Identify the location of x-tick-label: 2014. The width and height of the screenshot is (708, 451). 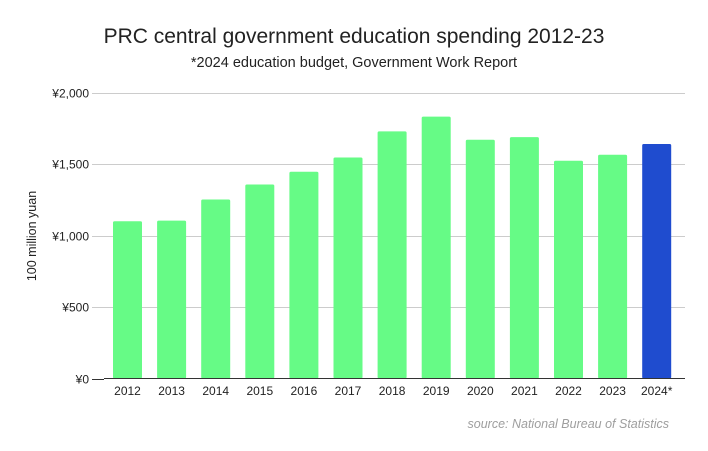
(215, 391).